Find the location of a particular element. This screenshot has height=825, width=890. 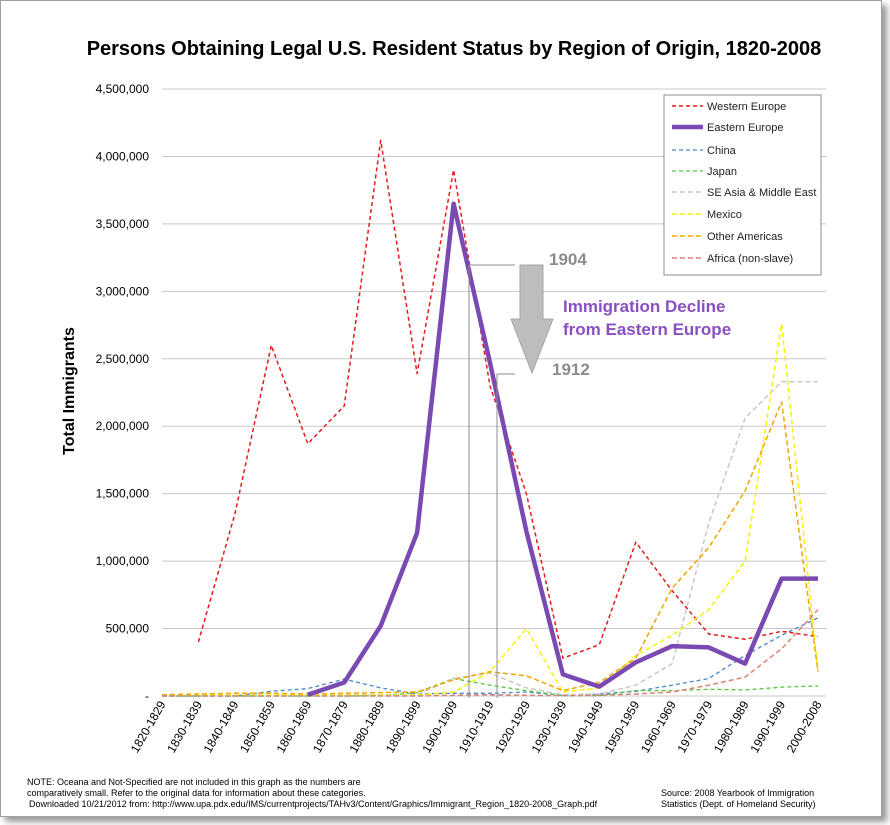

y-tick-label: 2,000,000 is located at coordinates (123, 426).